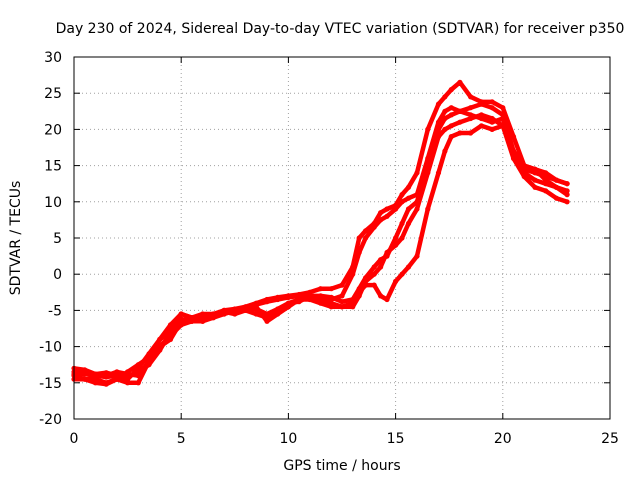 Image resolution: width=640 pixels, height=480 pixels. What do you see at coordinates (53, 203) in the screenshot?
I see `y-tick-label: 10` at bounding box center [53, 203].